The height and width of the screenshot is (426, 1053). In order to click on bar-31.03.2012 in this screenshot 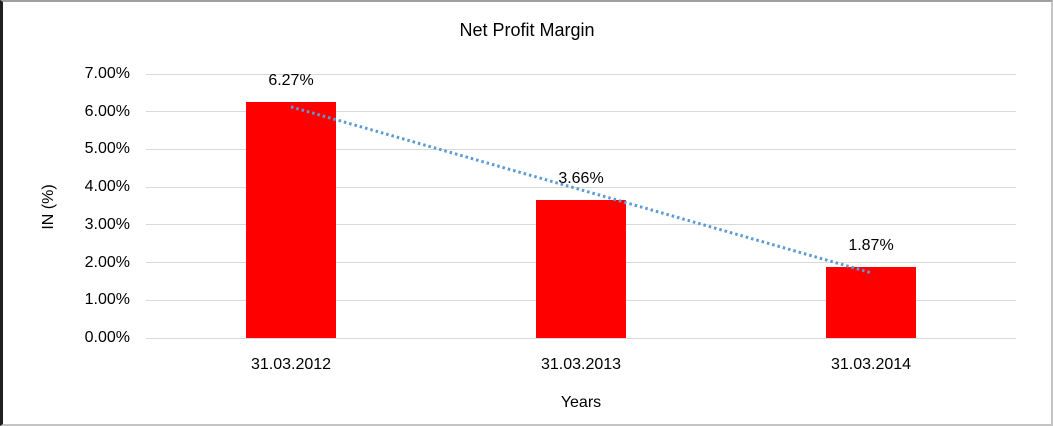, I will do `click(291, 219)`.